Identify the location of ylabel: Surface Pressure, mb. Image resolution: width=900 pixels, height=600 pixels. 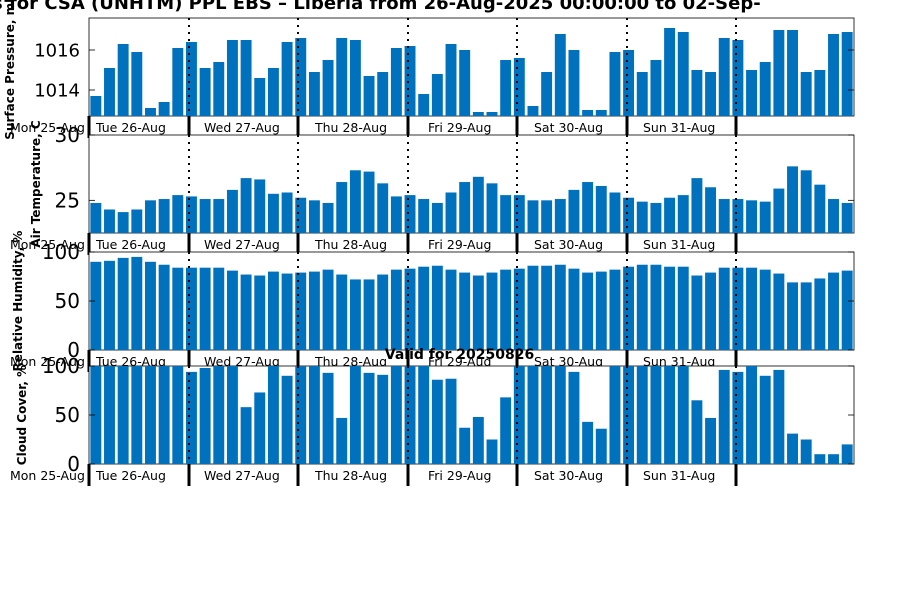
(10, 70).